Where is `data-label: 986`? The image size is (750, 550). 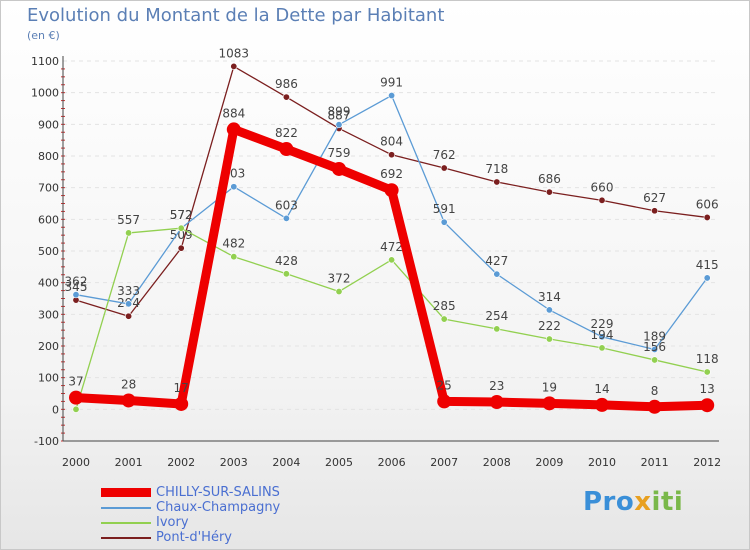
data-label: 986 is located at coordinates (286, 84).